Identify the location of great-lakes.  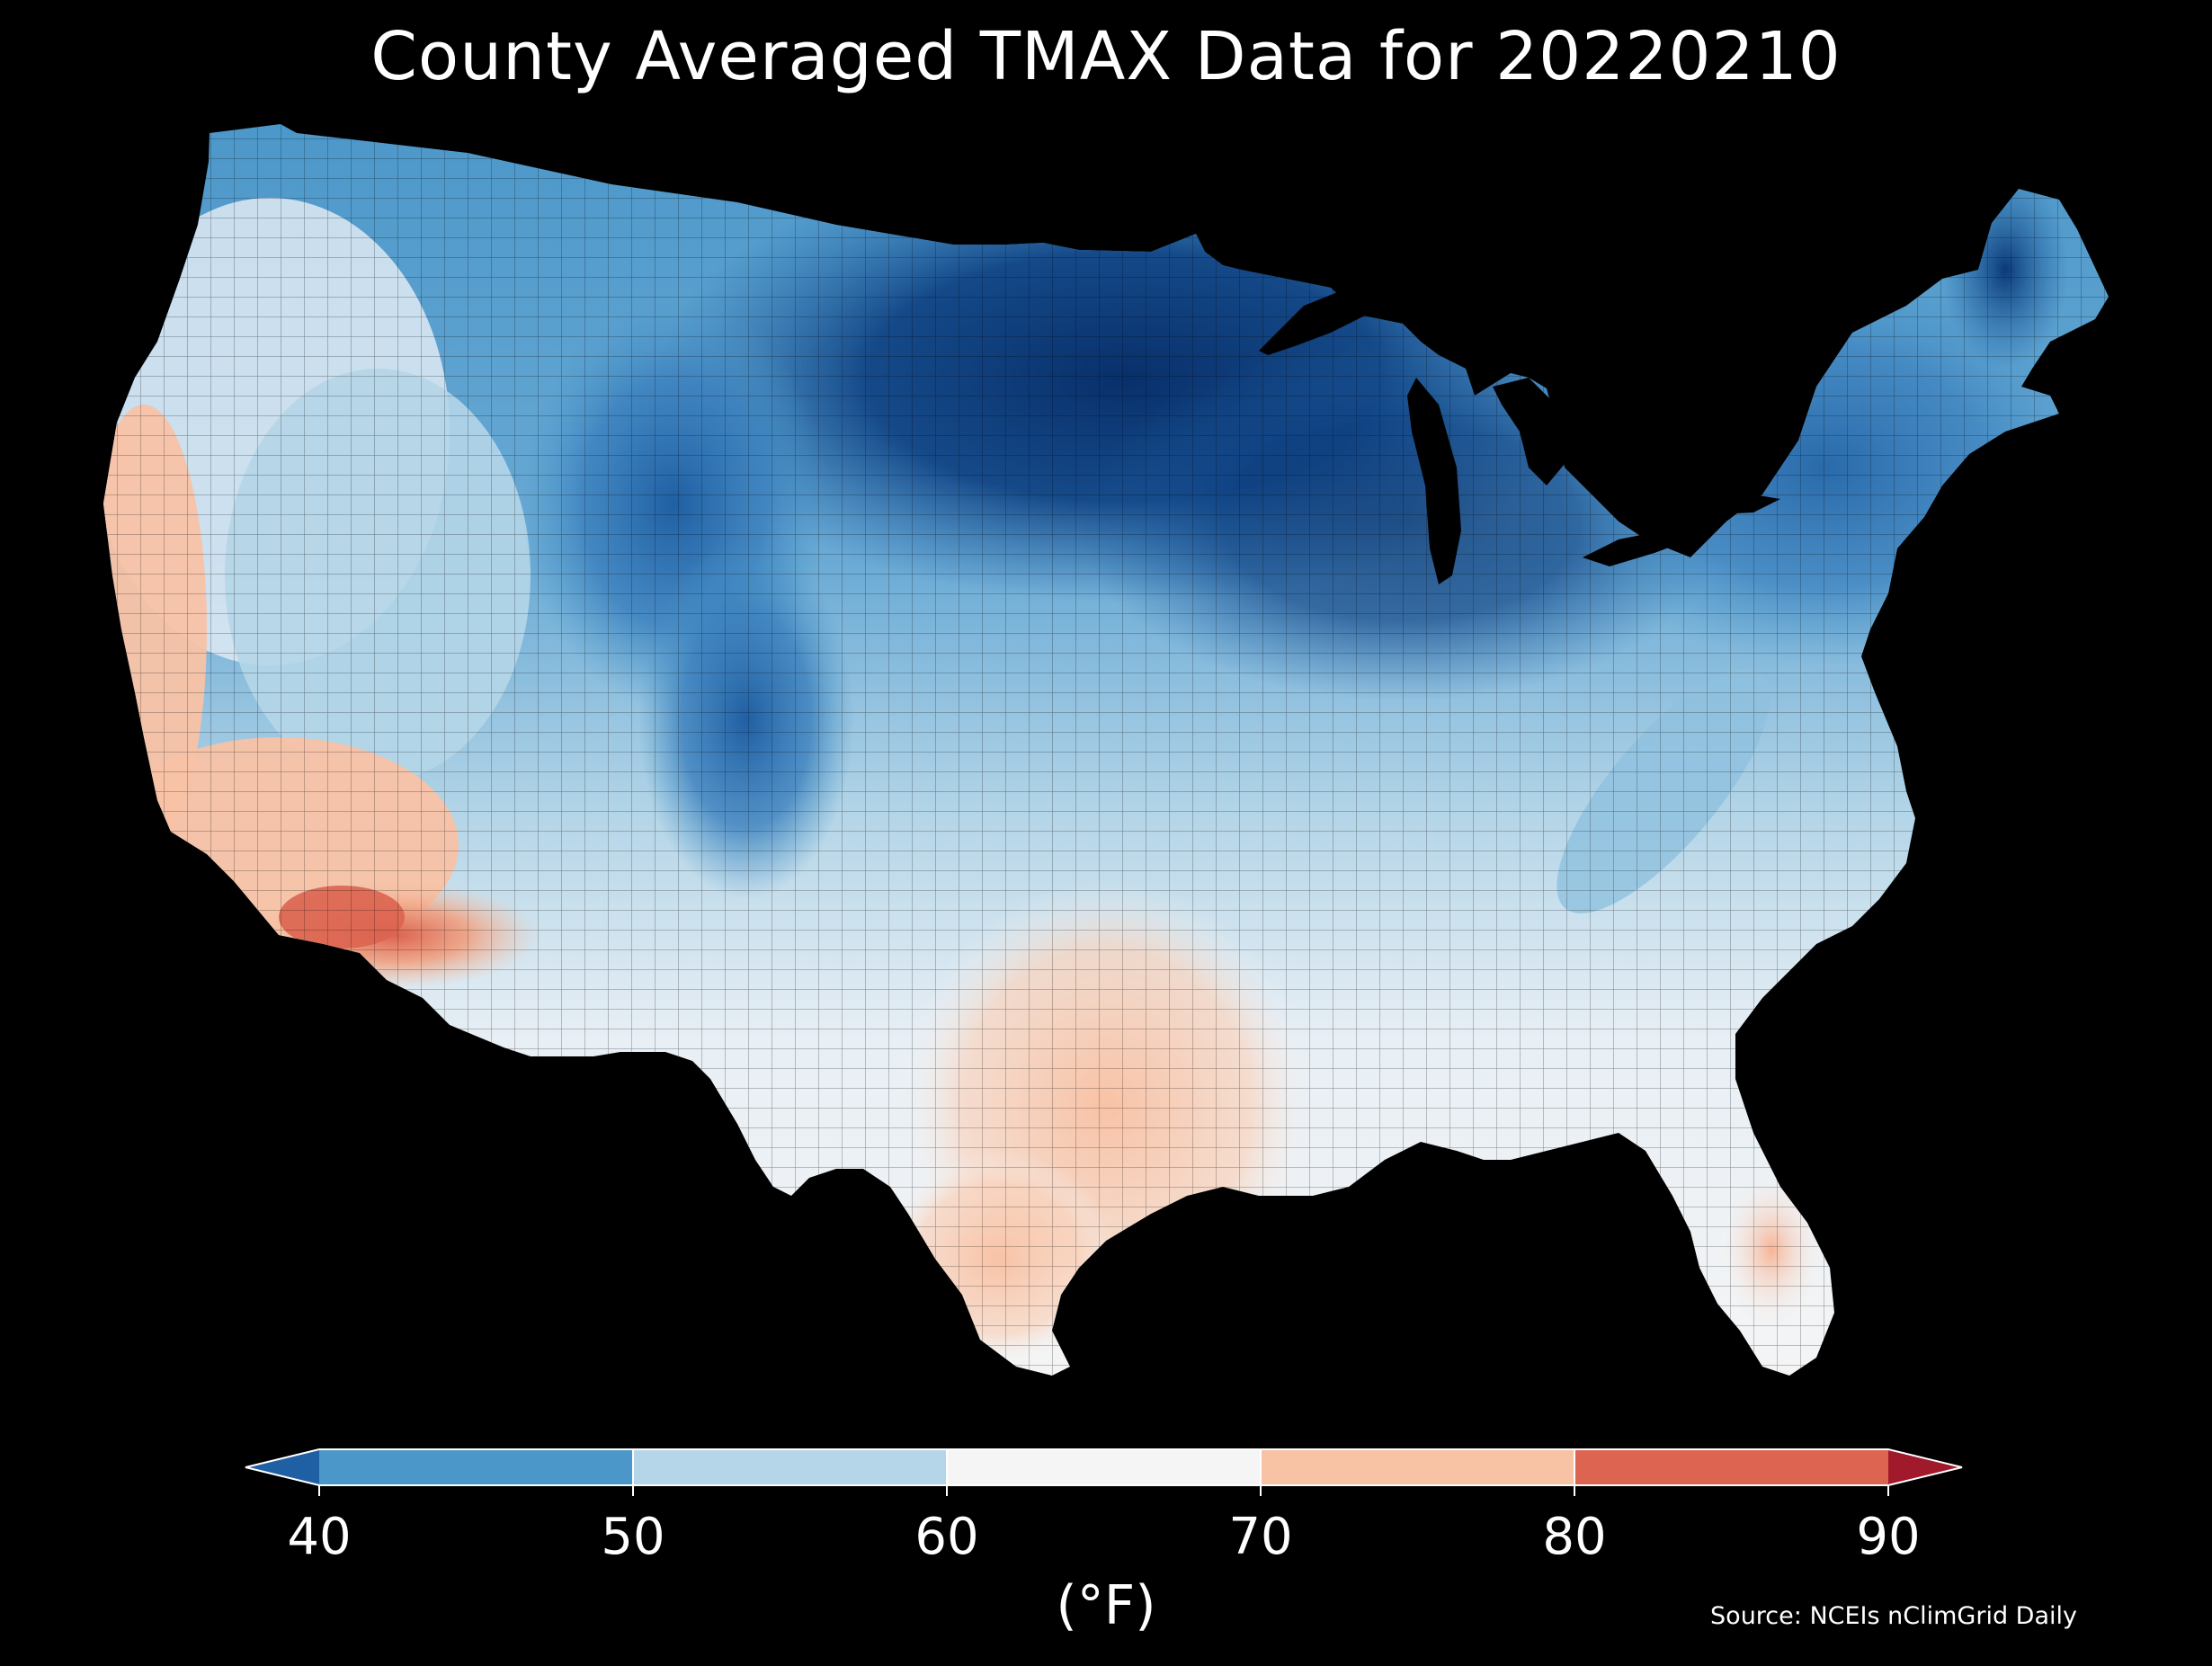
(1519, 429).